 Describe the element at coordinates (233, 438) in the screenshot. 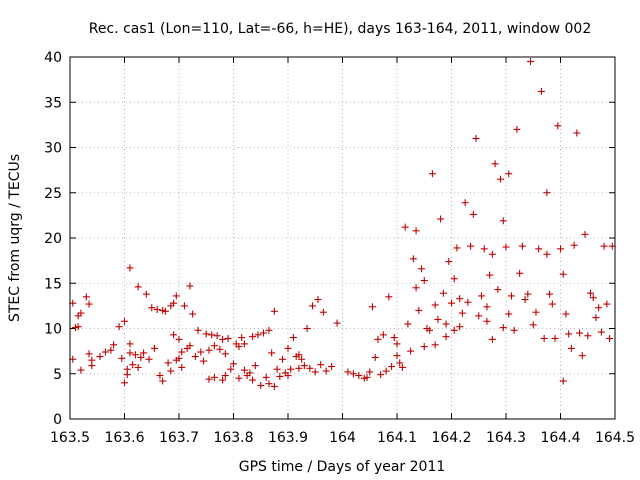

I see `x-tick-label: 163.8` at that location.